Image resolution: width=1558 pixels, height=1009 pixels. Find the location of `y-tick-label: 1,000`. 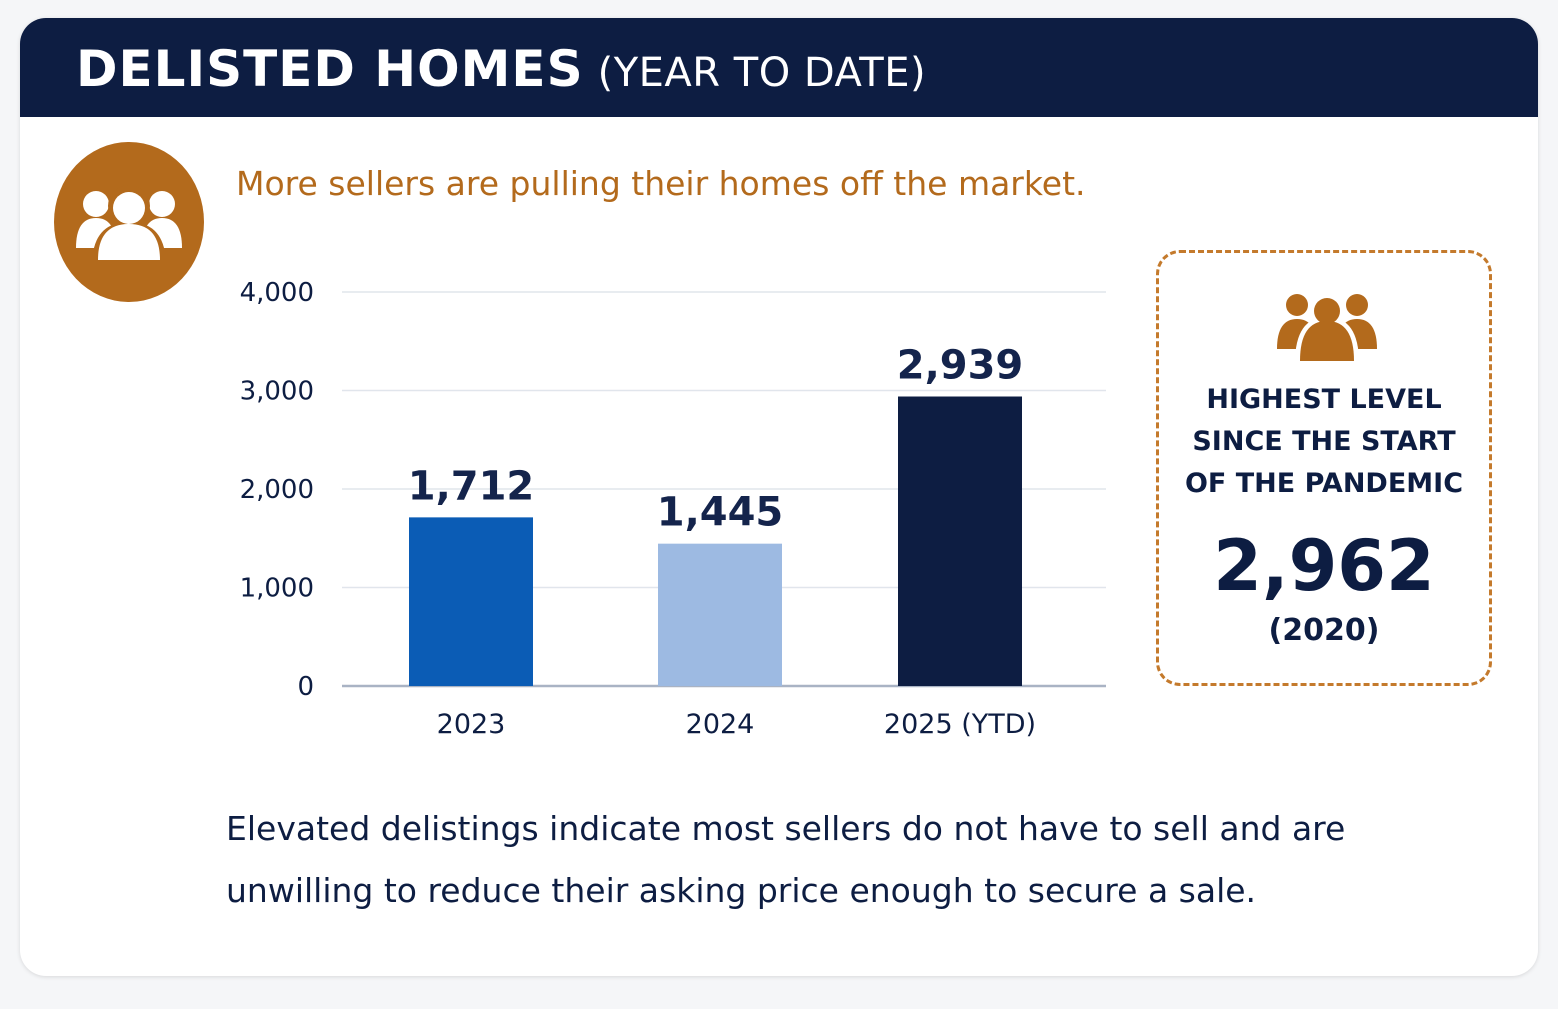

y-tick-label: 1,000 is located at coordinates (277, 589).